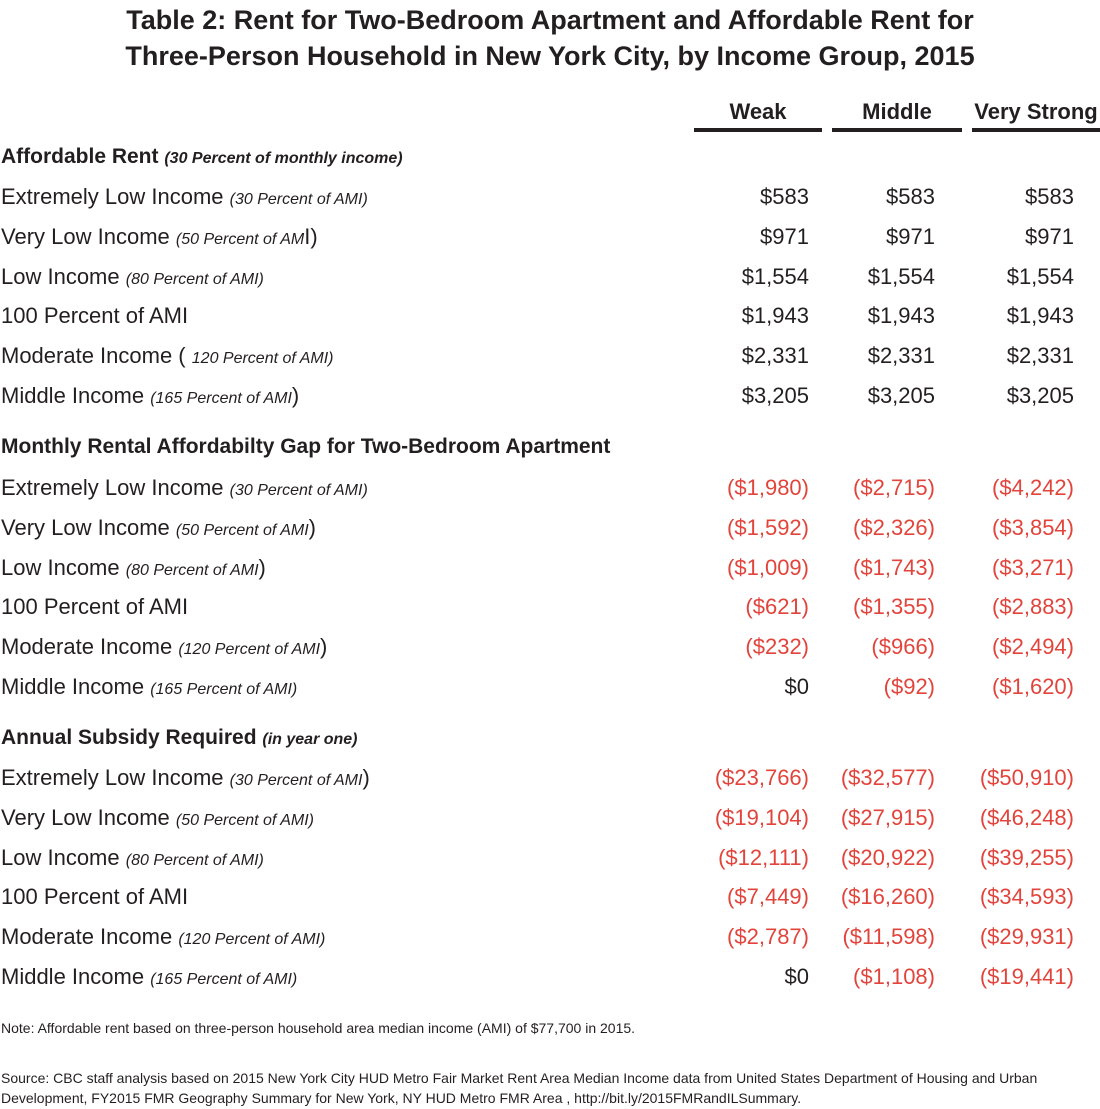  What do you see at coordinates (310, 739) in the screenshot?
I see `section-heading-sub: (in year one)` at bounding box center [310, 739].